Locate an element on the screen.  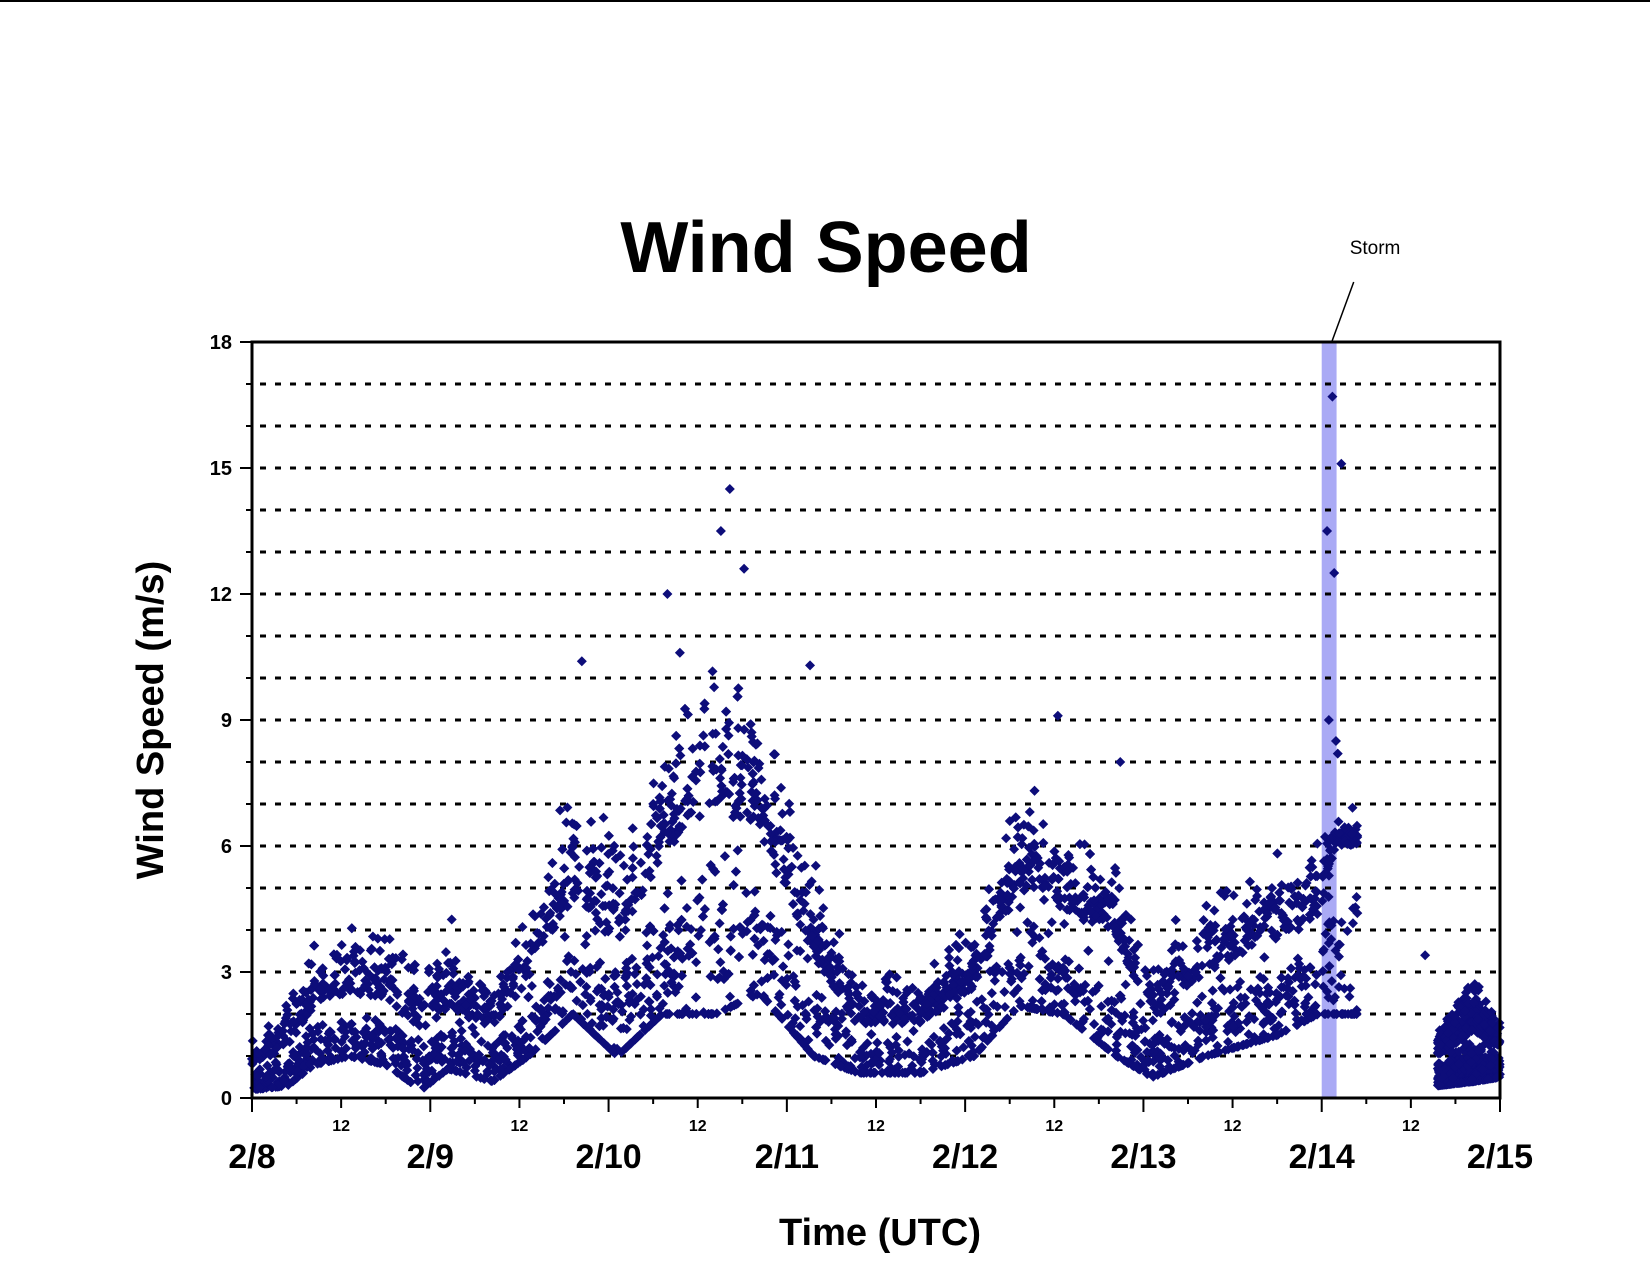
top-border is located at coordinates (825, 1).